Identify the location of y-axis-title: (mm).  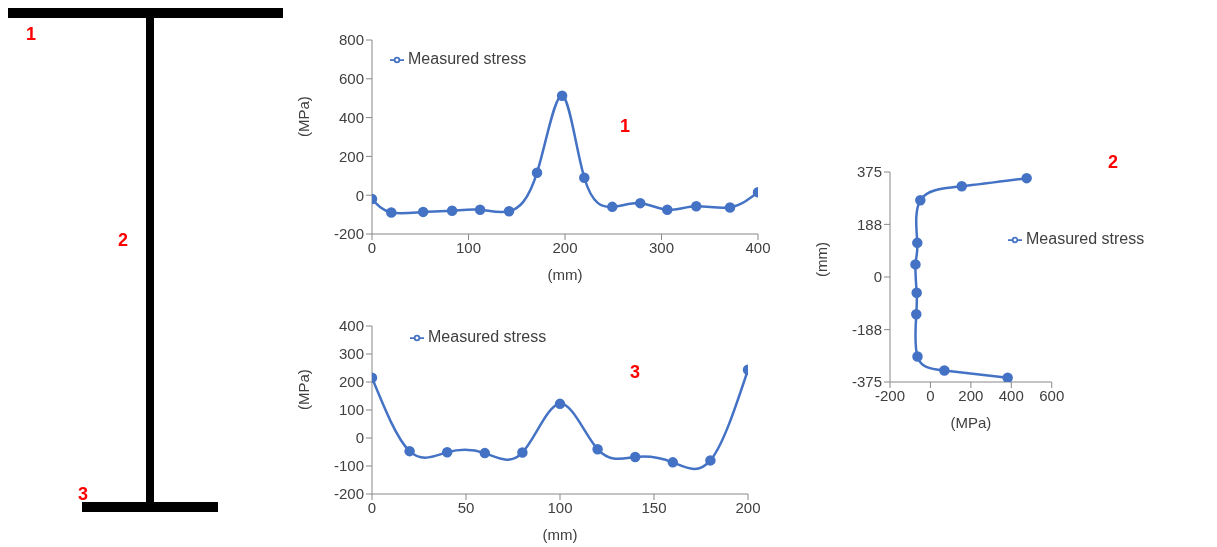
(822, 259).